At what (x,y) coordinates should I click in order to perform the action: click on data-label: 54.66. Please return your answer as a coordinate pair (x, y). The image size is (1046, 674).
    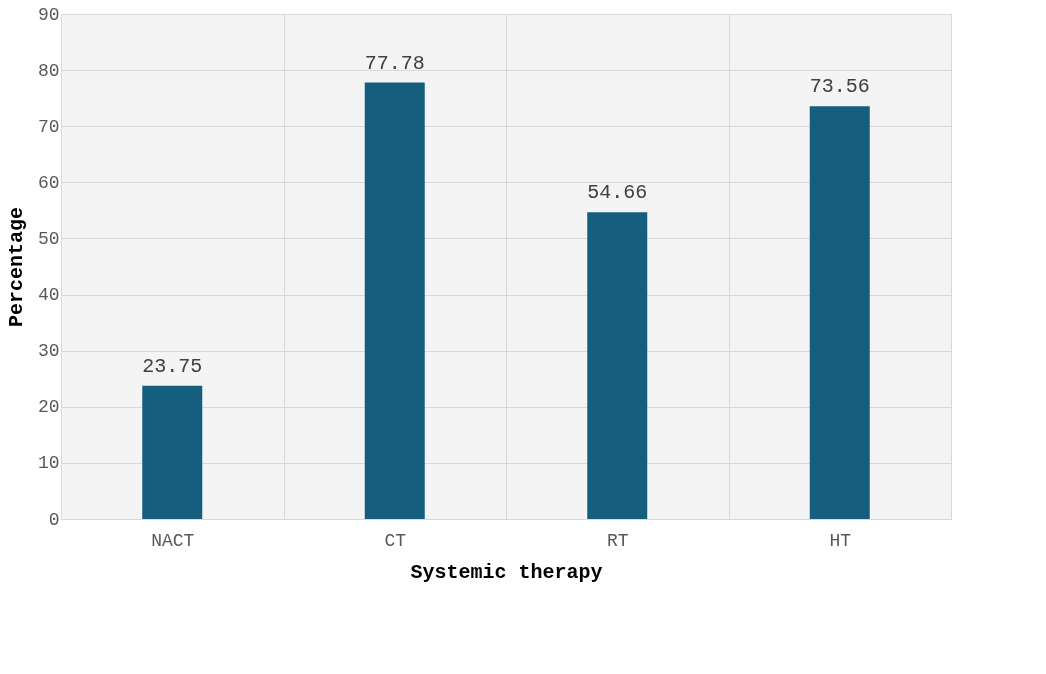
    Looking at the image, I should click on (617, 193).